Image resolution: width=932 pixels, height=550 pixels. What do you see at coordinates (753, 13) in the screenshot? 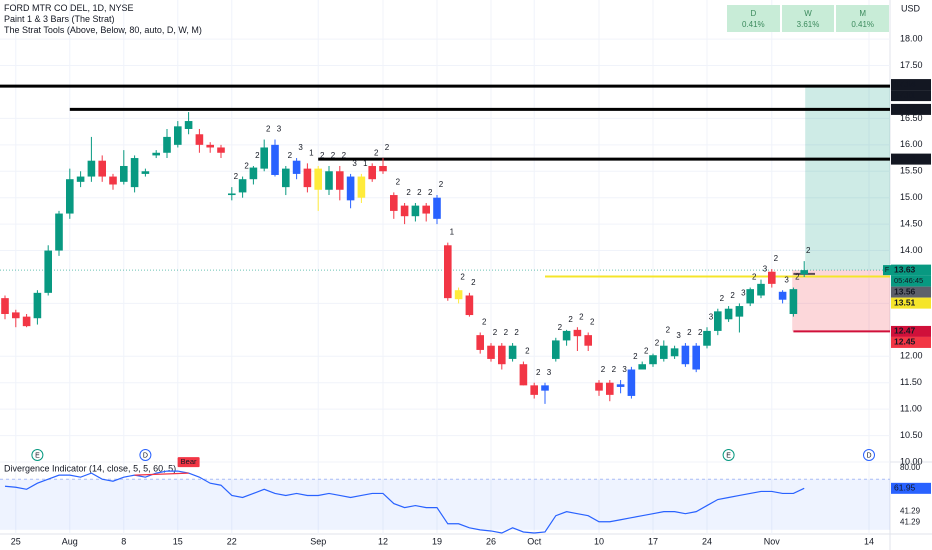
I see `tf-label: D` at bounding box center [753, 13].